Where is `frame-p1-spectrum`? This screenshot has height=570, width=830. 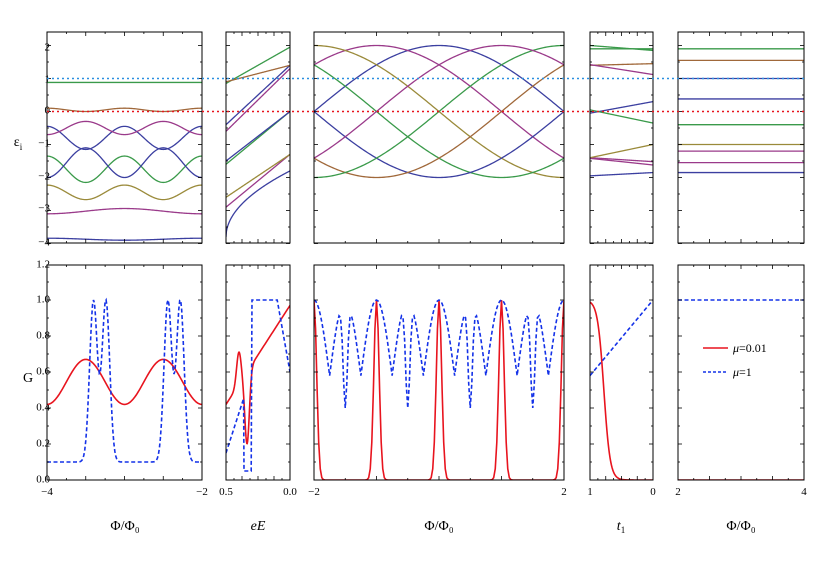 frame-p1-spectrum is located at coordinates (124, 137).